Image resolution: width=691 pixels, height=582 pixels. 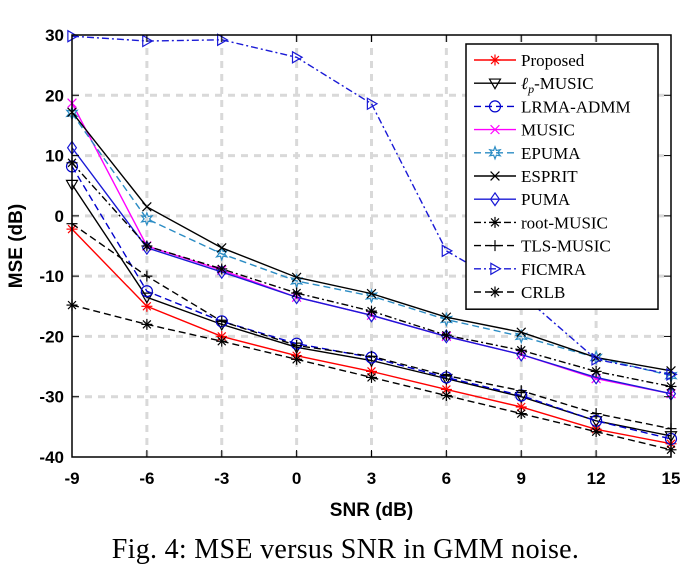 I want to click on legend-item: TLS-MUSIC, so click(x=542, y=246).